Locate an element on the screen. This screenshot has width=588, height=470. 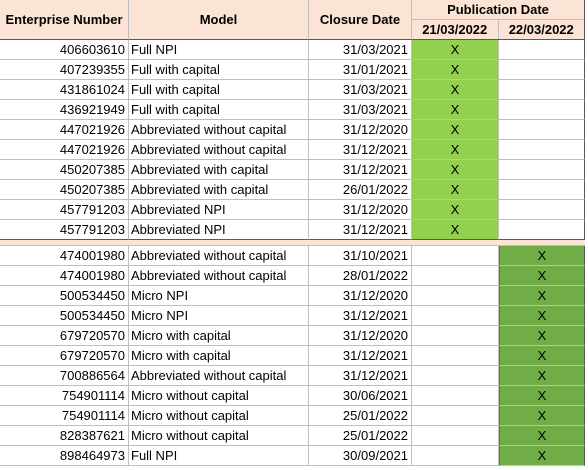
cell-enterprise-number: 407239355 is located at coordinates (64, 70).